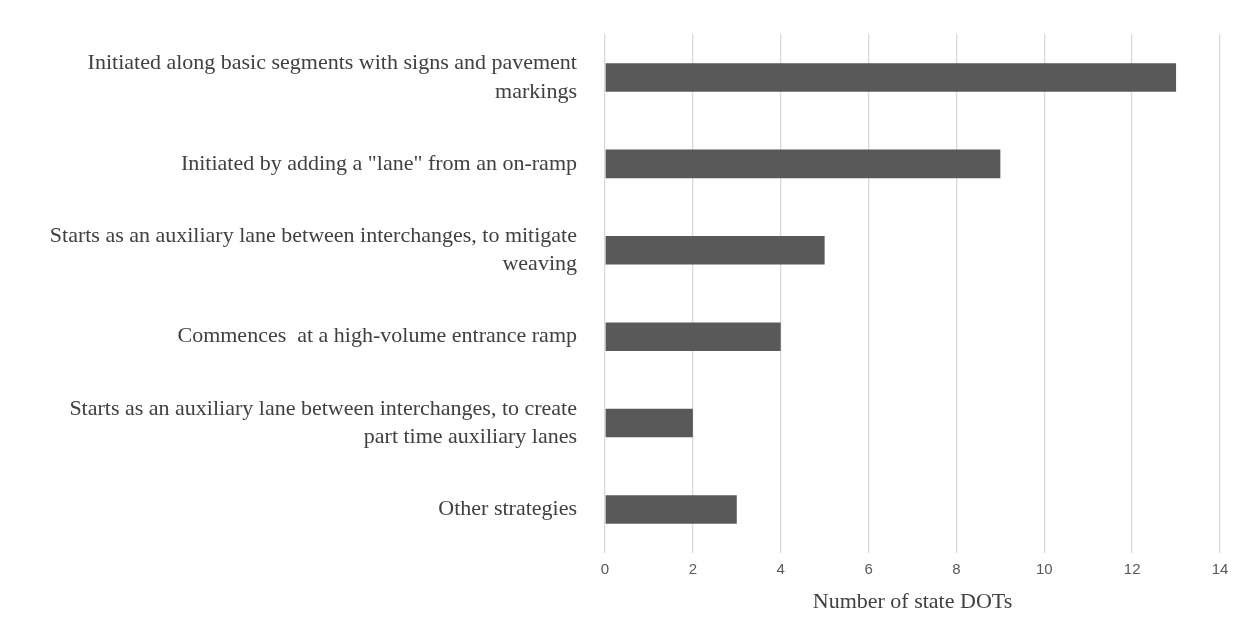 This screenshot has height=623, width=1250. Describe the element at coordinates (378, 162) in the screenshot. I see `y-tick-label: Initiated by adding a "lane" from an on-ramp` at that location.